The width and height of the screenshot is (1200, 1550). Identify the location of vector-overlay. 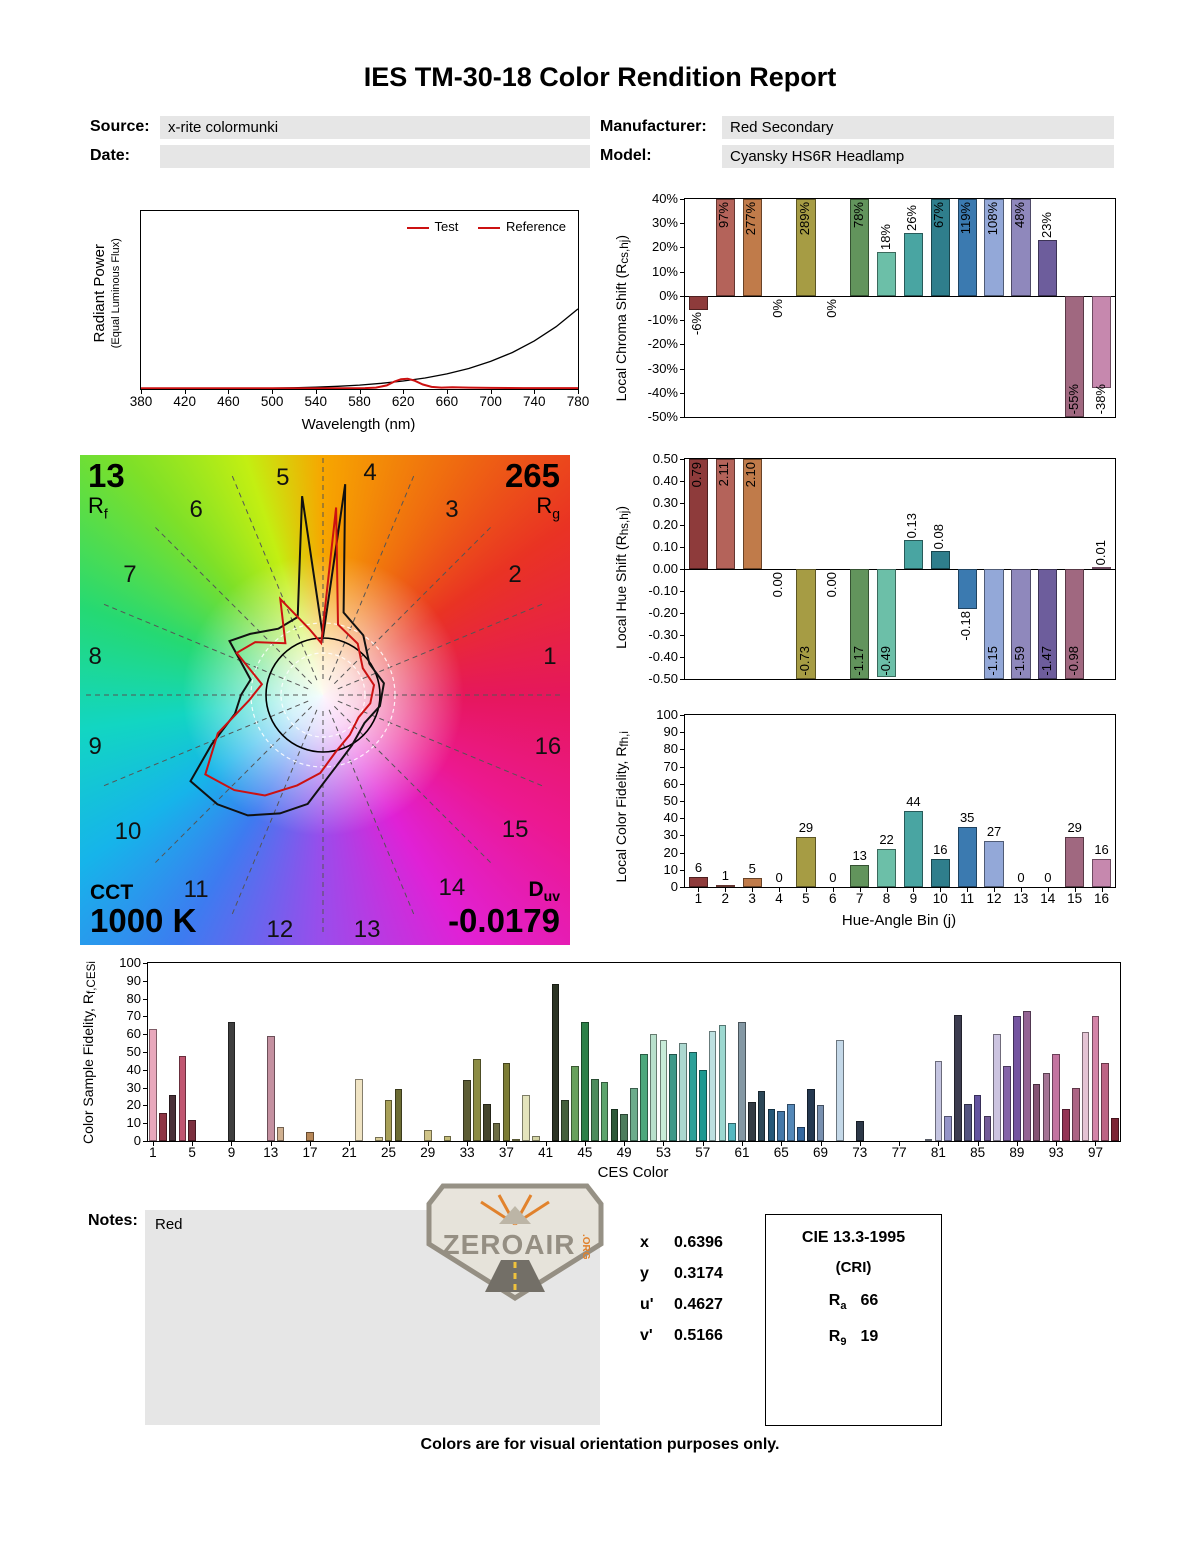
(323, 695).